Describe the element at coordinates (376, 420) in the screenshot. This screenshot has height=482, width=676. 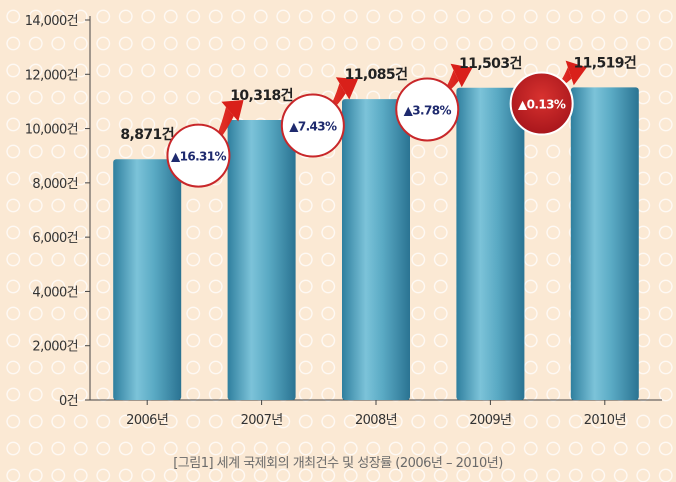
I see `x-tick-label: 2008년` at that location.